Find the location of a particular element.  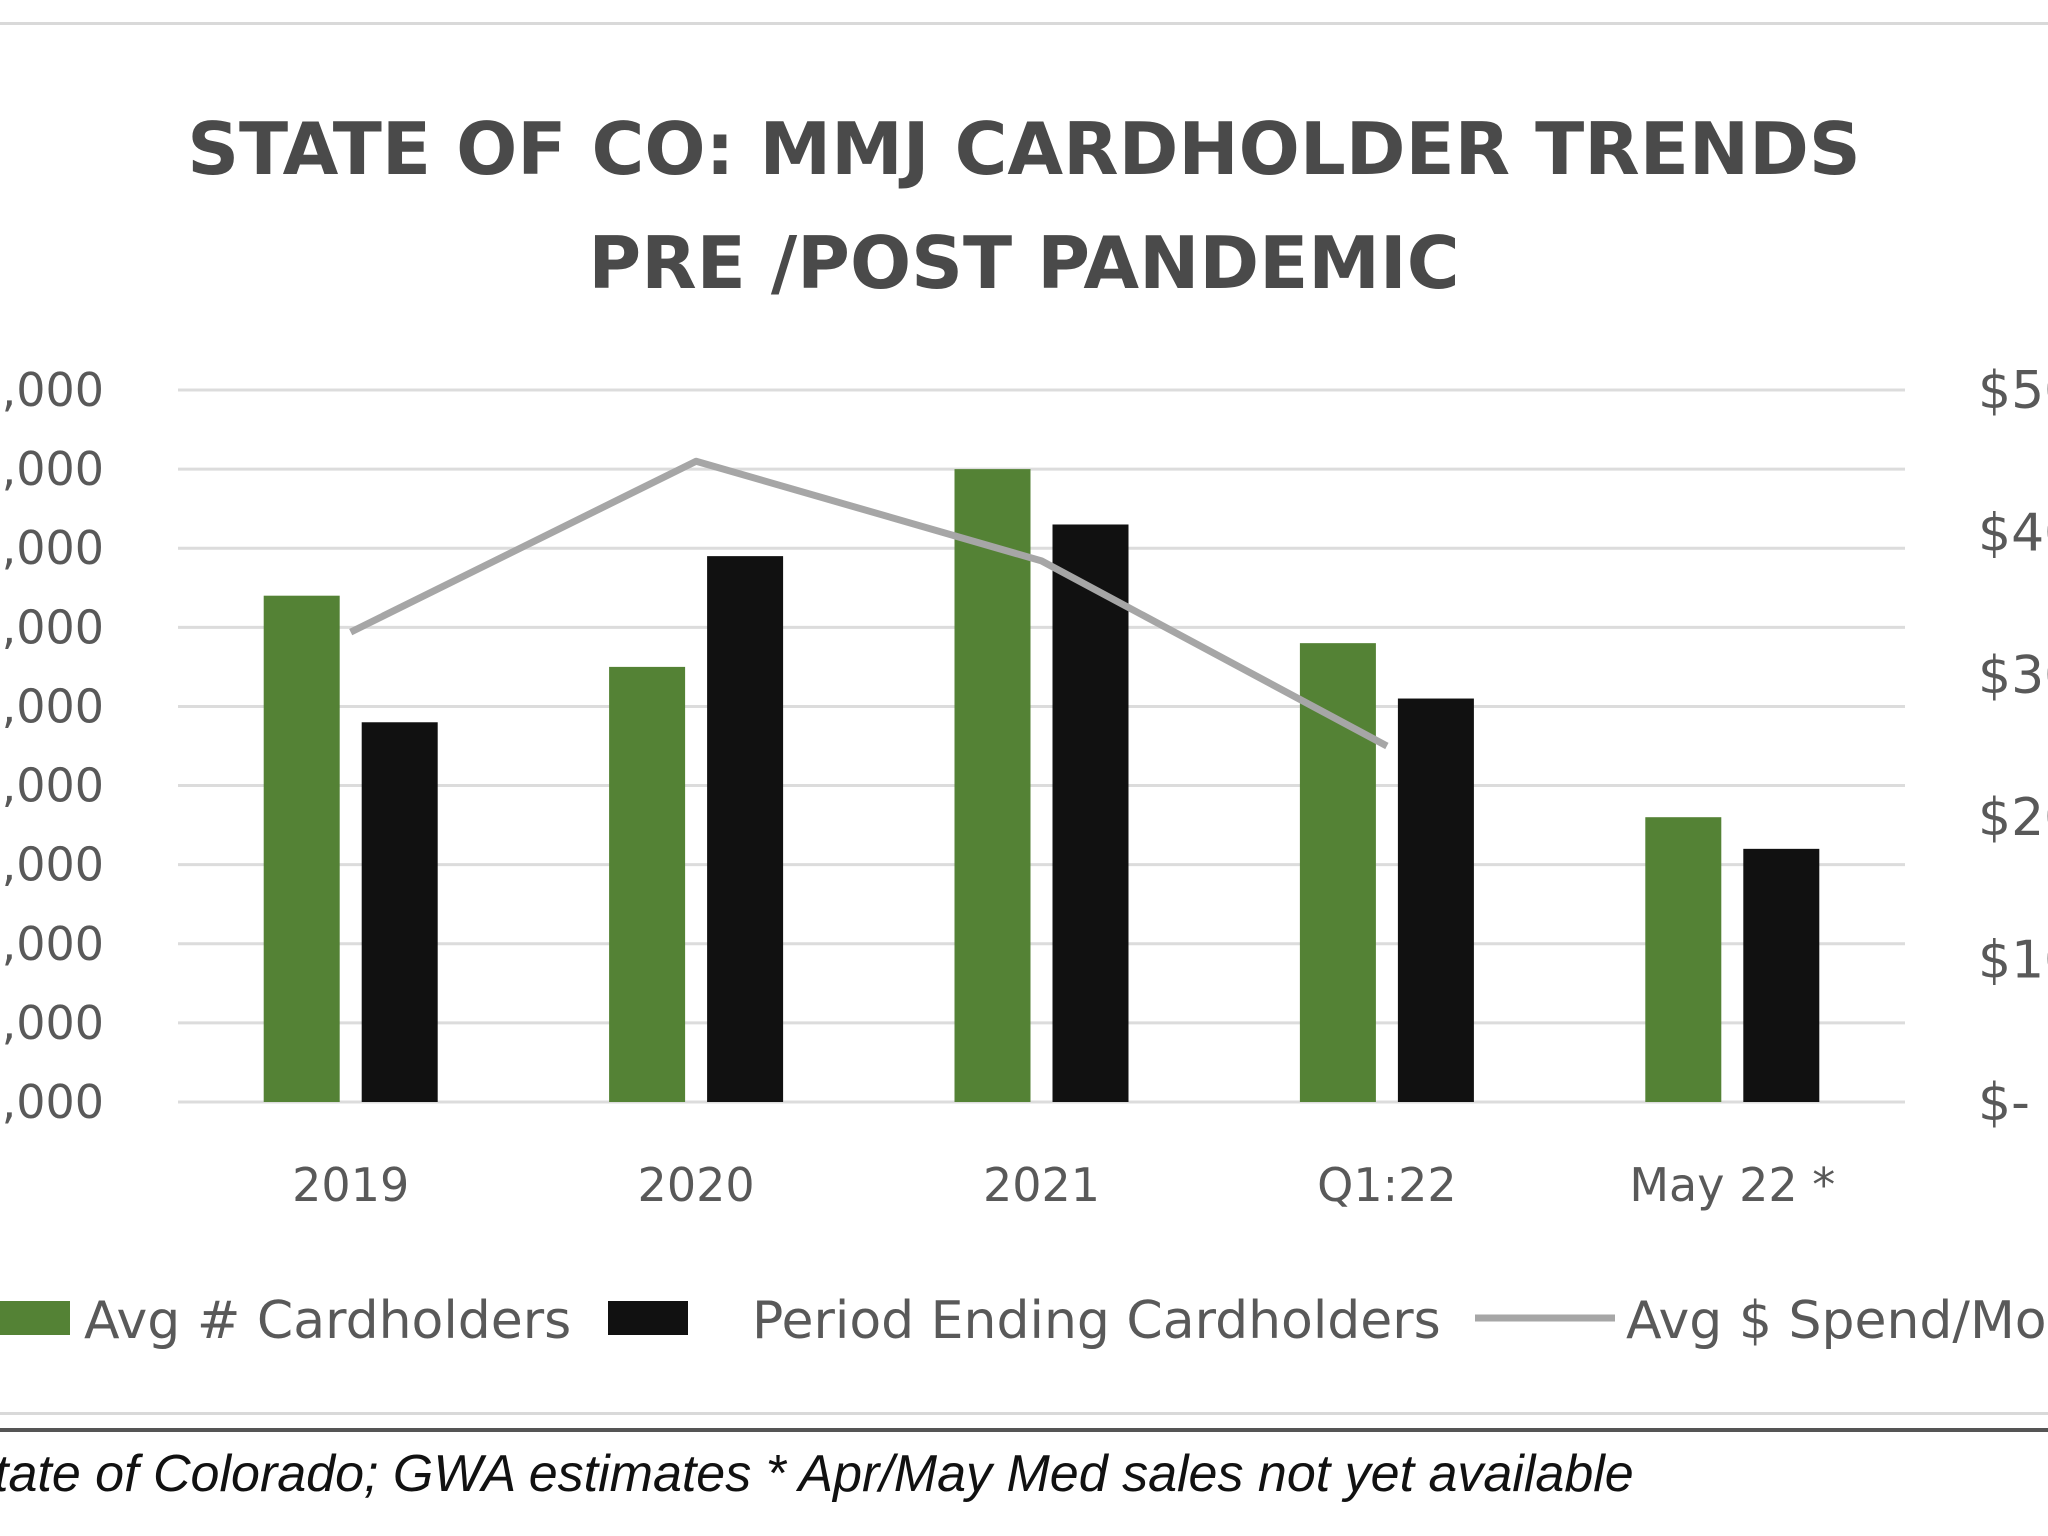

right-axis-tick-label: $40 is located at coordinates (2013, 533).